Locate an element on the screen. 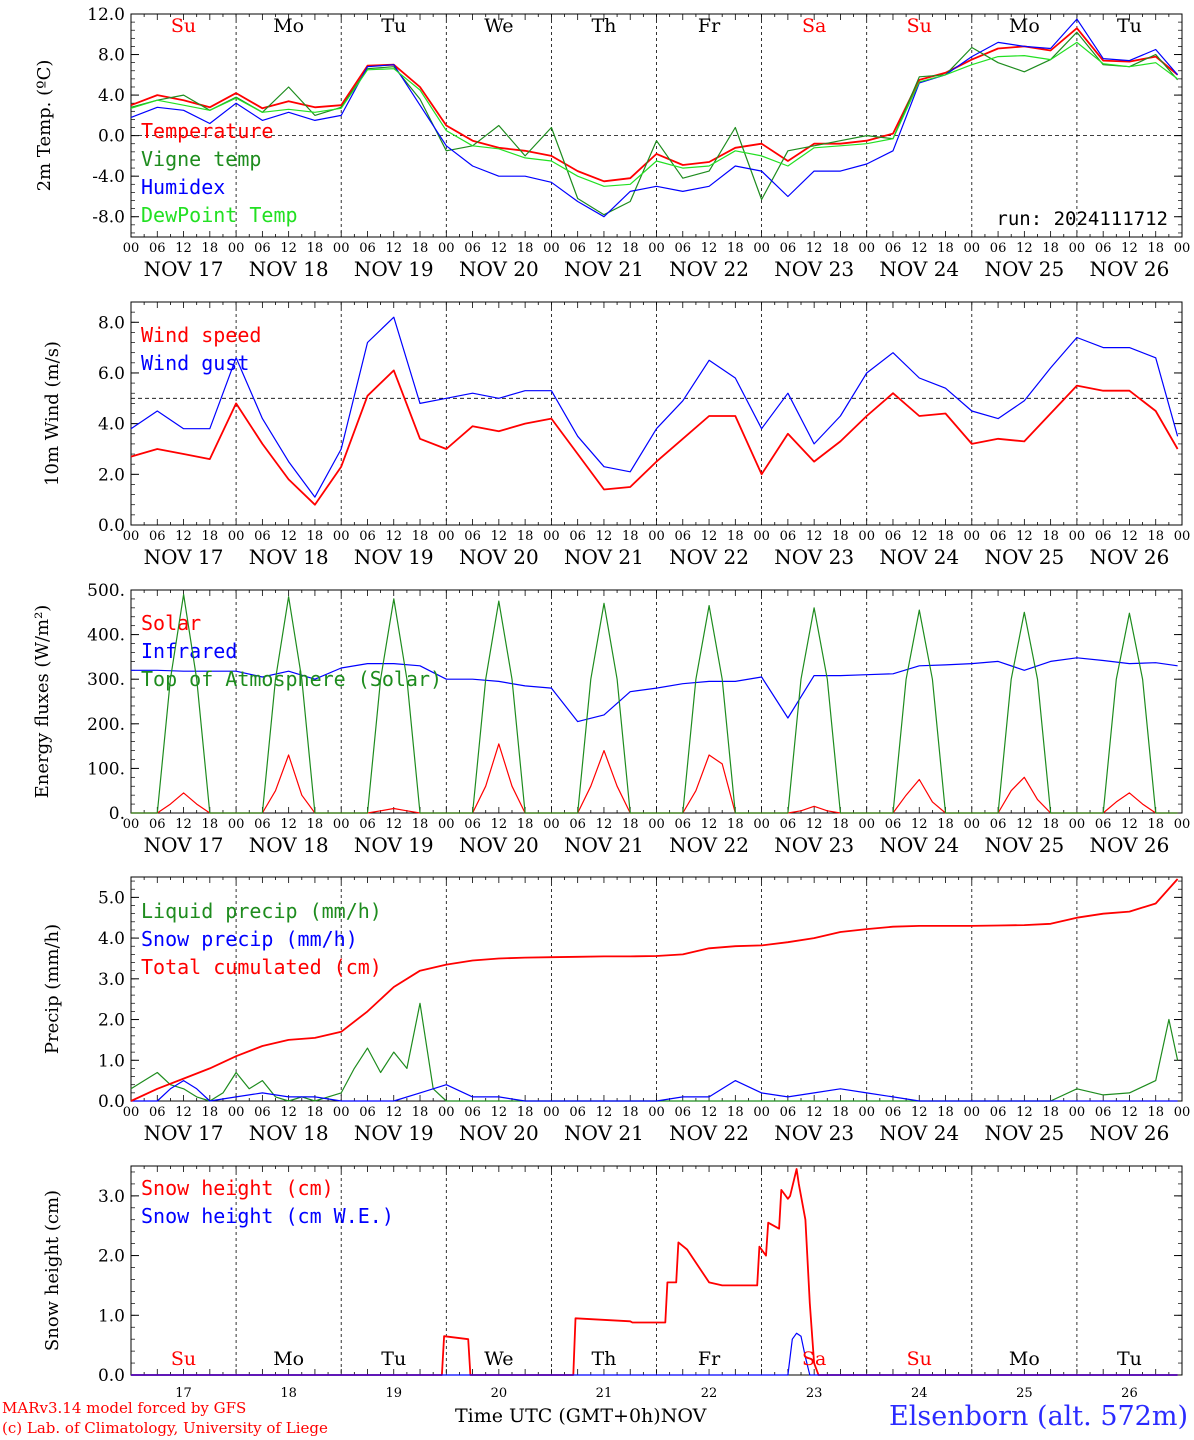 The image size is (1194, 1440). day-abbrev: Sa is located at coordinates (814, 26).